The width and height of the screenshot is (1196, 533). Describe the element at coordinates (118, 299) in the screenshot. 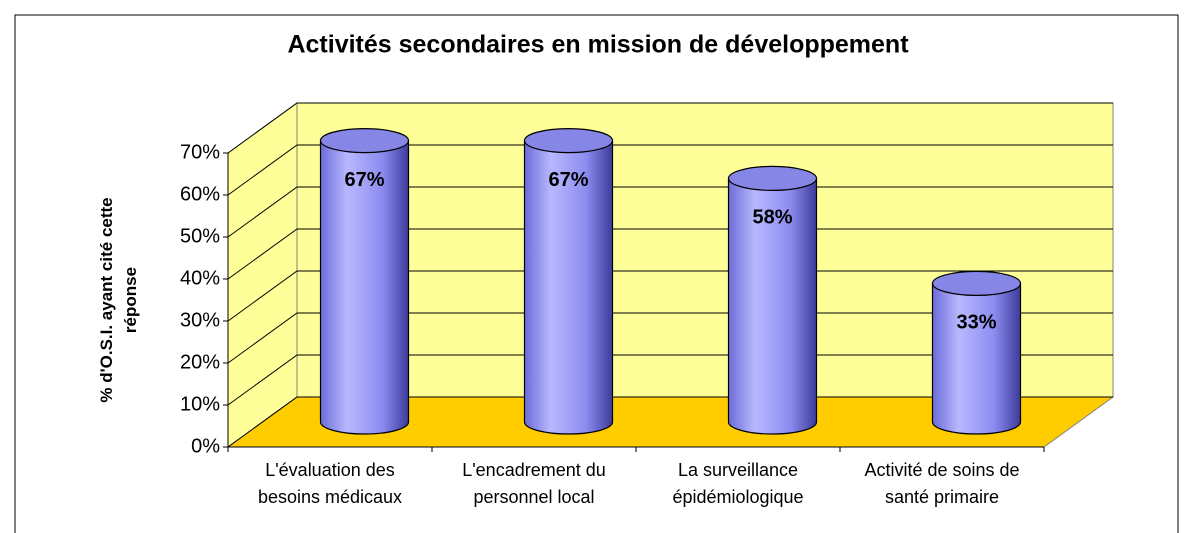

I see `y-axis-label: % d'O.S.I. ayant cité cette réponse` at that location.